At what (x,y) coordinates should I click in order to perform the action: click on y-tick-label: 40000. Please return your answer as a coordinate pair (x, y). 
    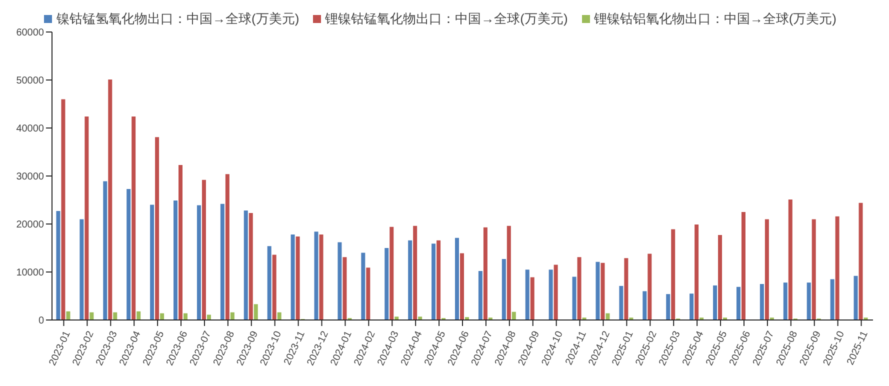
    Looking at the image, I should click on (30, 129).